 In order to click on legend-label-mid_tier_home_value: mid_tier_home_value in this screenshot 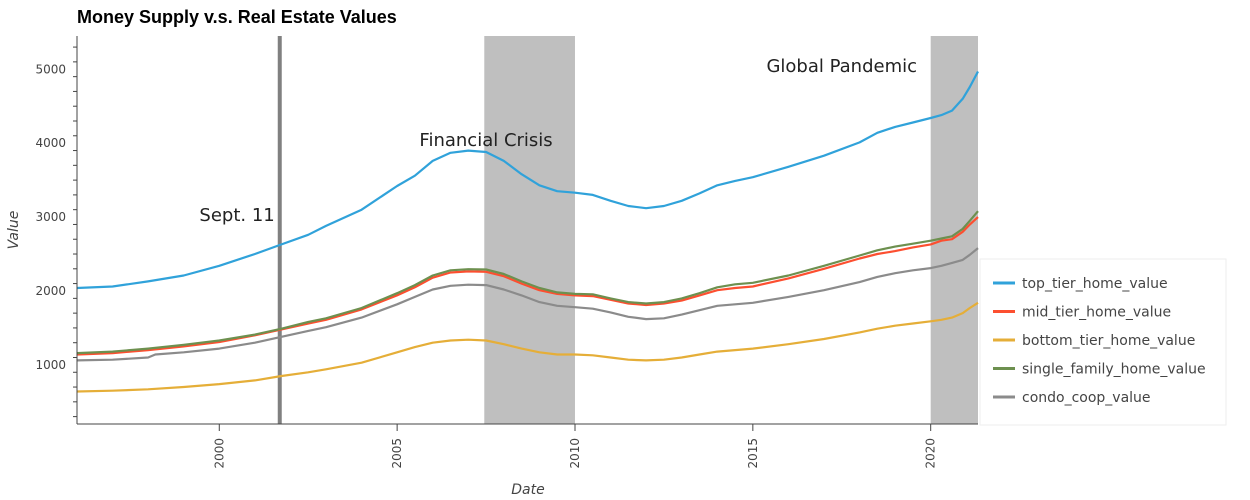, I will do `click(1096, 313)`.